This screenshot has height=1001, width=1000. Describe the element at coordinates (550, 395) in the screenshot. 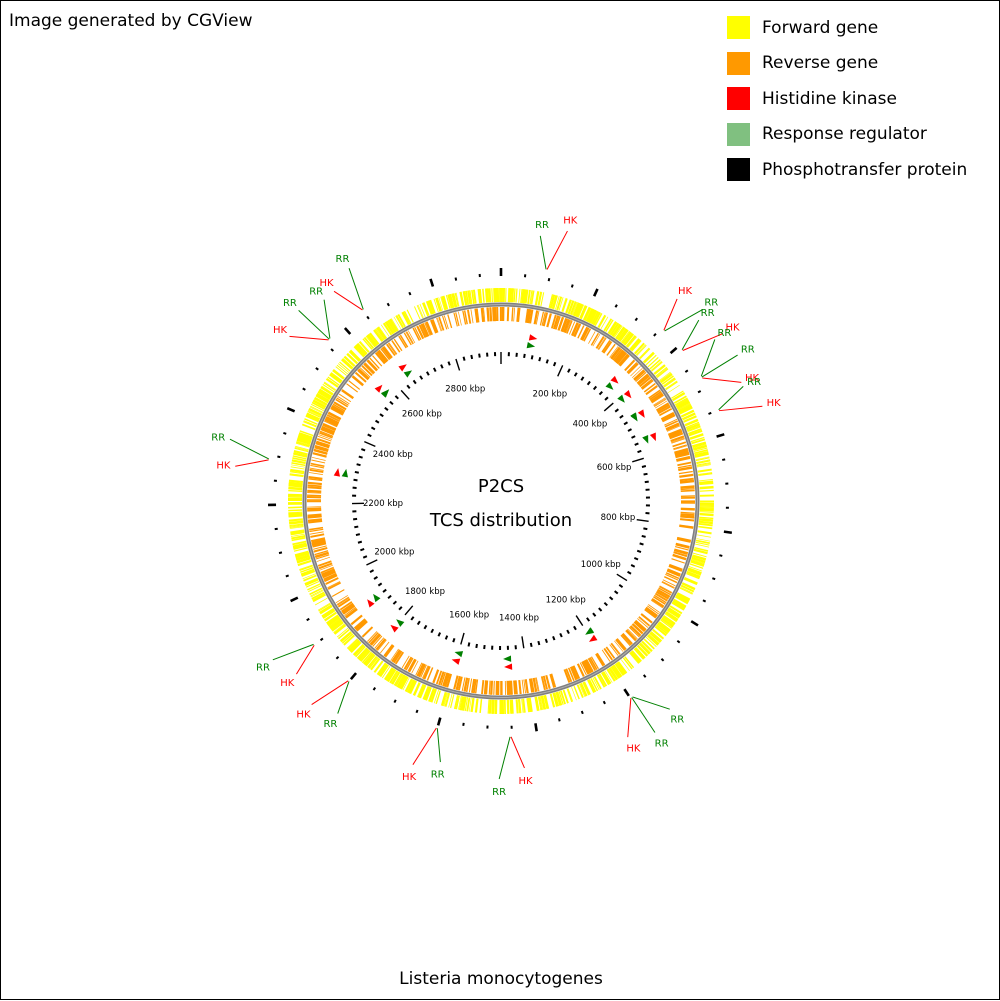

I see `tick-label: 200 kbp` at that location.